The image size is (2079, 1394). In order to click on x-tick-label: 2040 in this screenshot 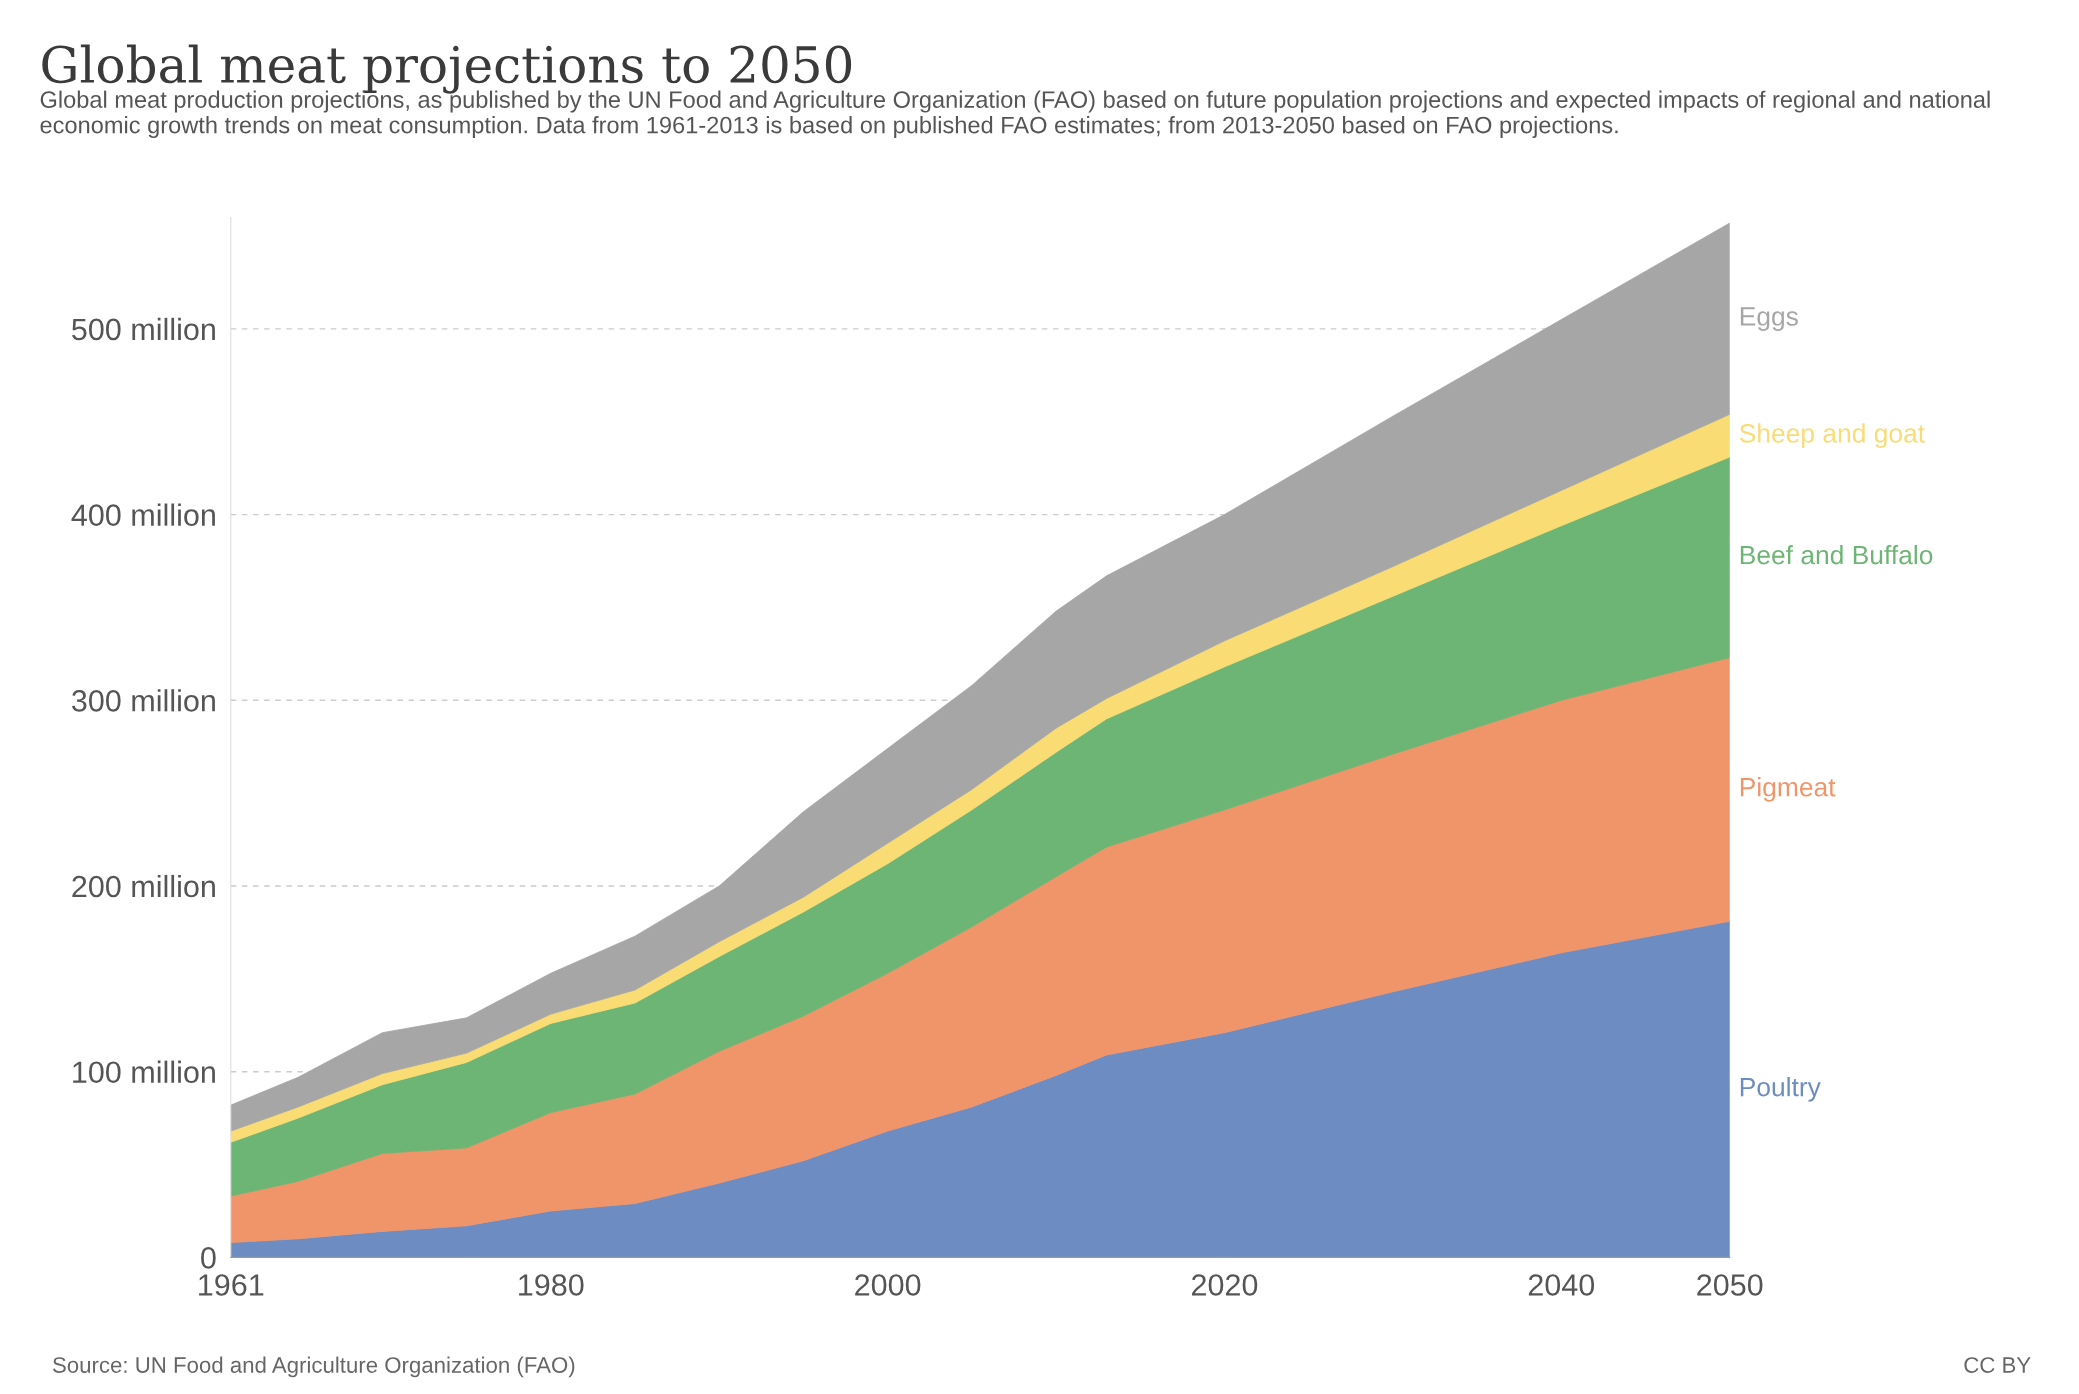, I will do `click(1561, 1285)`.